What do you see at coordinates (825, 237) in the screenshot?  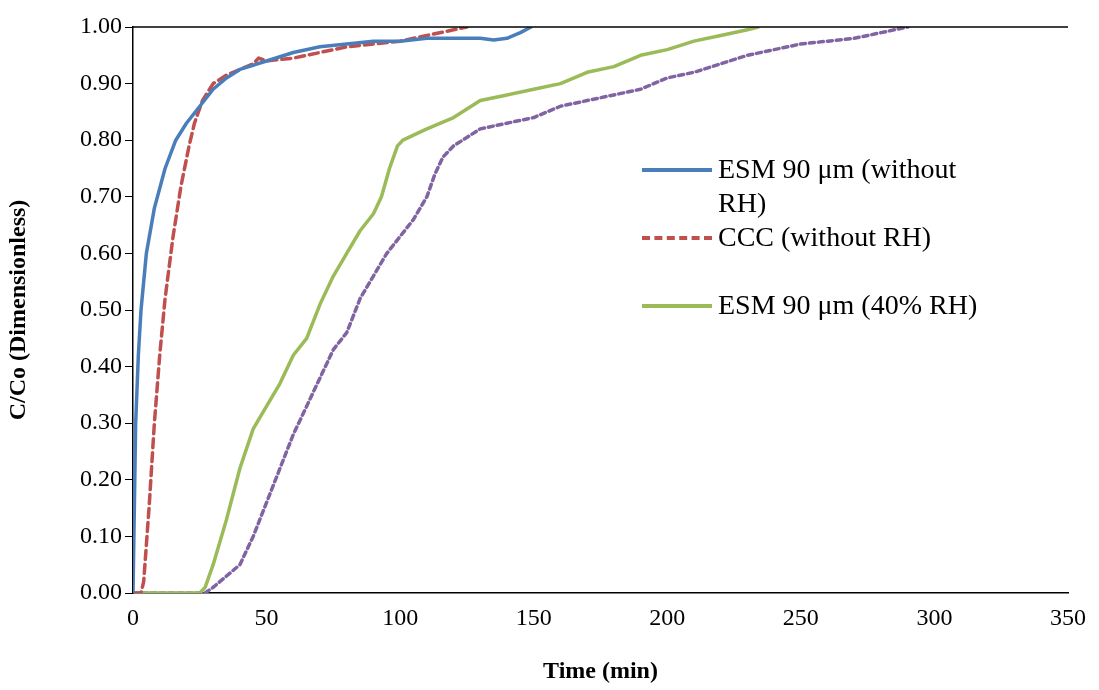 I see `legend-label: CCC (without RH)` at bounding box center [825, 237].